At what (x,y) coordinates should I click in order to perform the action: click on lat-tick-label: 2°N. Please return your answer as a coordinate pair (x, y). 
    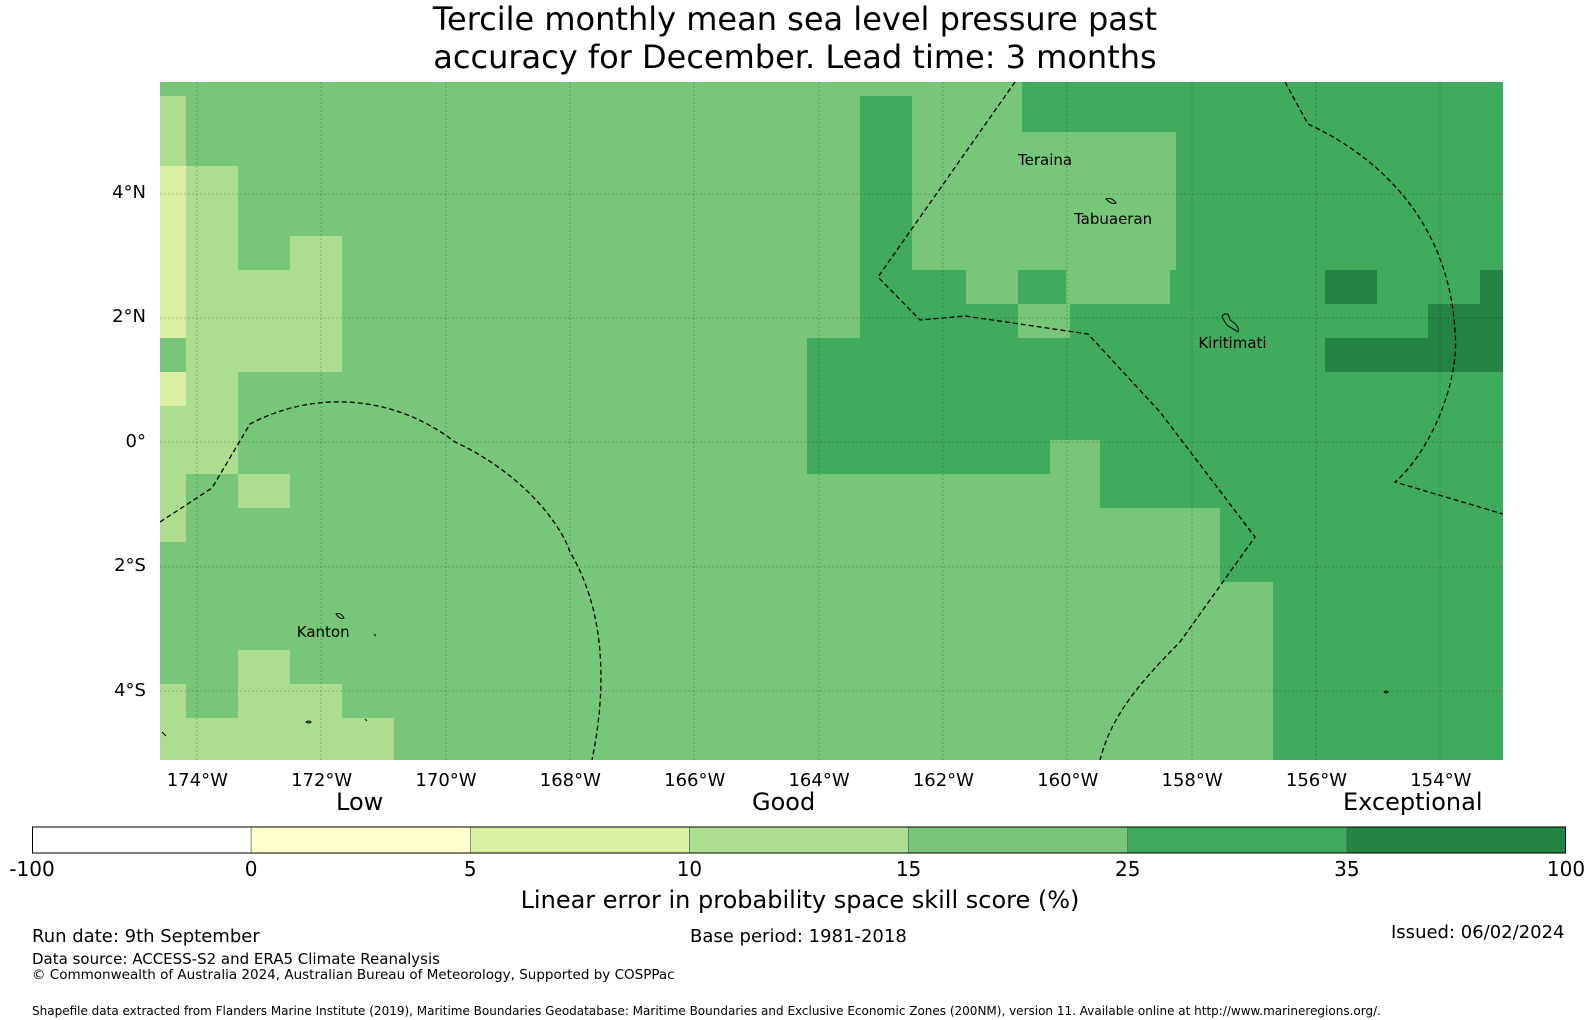
    Looking at the image, I should click on (129, 317).